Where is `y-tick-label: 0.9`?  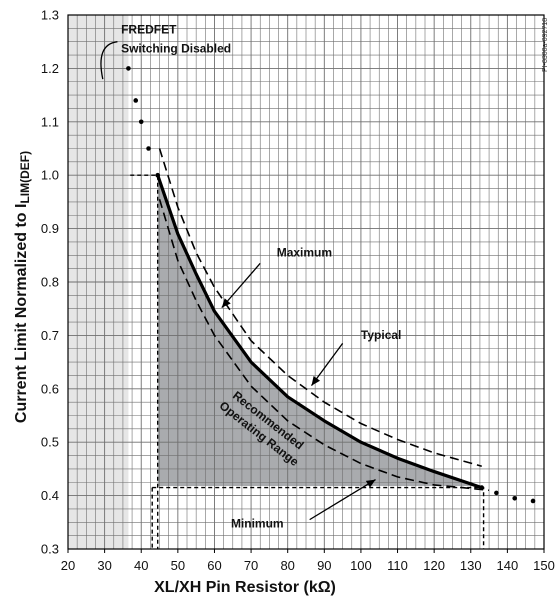 y-tick-label: 0.9 is located at coordinates (50, 228).